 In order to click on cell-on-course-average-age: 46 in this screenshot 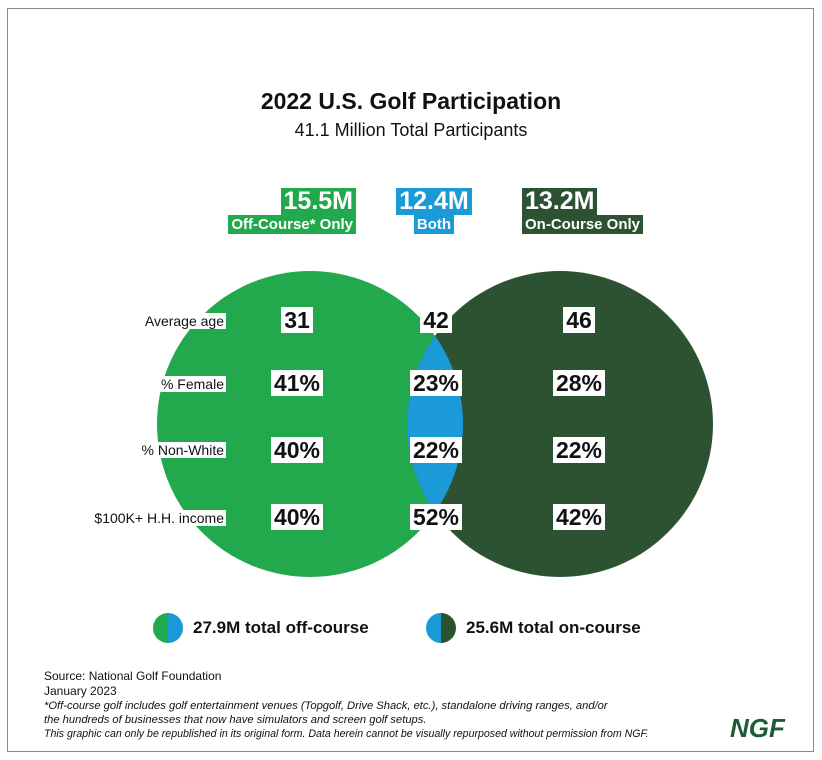, I will do `click(579, 320)`.